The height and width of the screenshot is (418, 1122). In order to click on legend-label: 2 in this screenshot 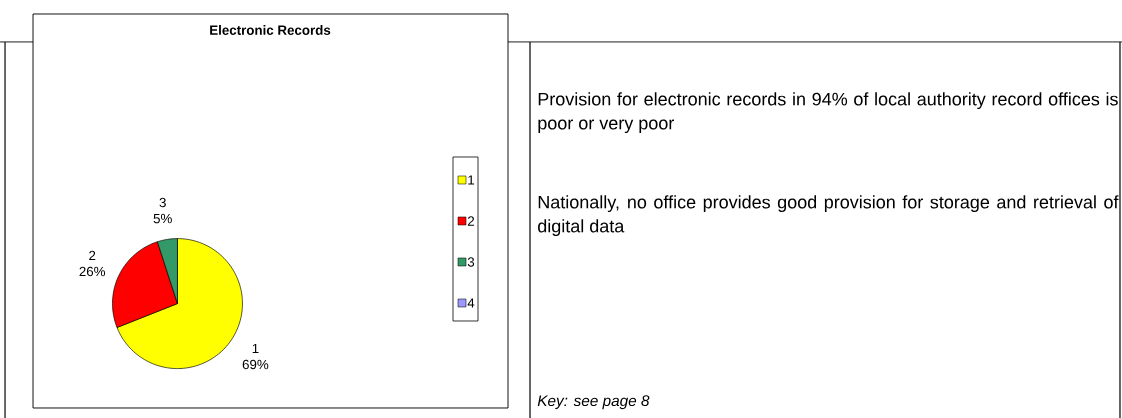, I will do `click(471, 221)`.